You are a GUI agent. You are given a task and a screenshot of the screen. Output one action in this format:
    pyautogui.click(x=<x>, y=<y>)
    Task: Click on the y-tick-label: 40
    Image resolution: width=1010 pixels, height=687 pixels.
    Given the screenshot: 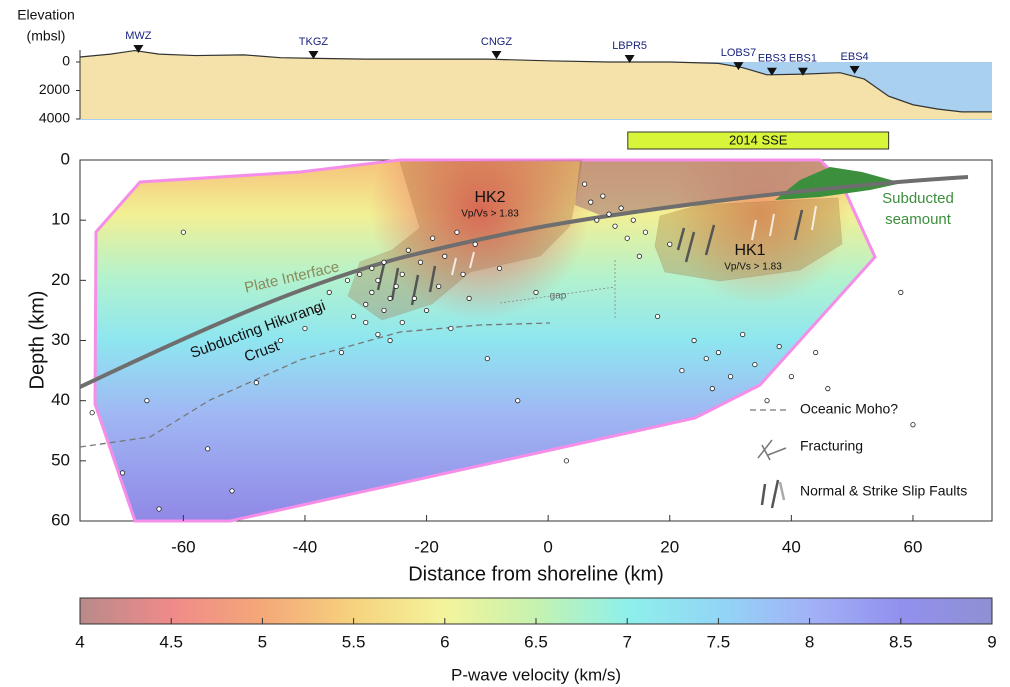 What is the action you would take?
    pyautogui.click(x=60, y=399)
    